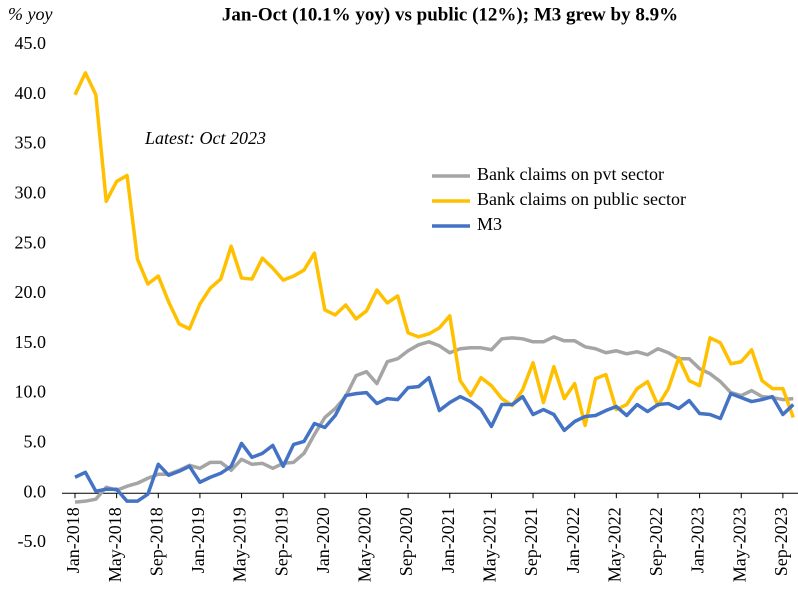  I want to click on y-tick-label: 15.0, so click(31, 342).